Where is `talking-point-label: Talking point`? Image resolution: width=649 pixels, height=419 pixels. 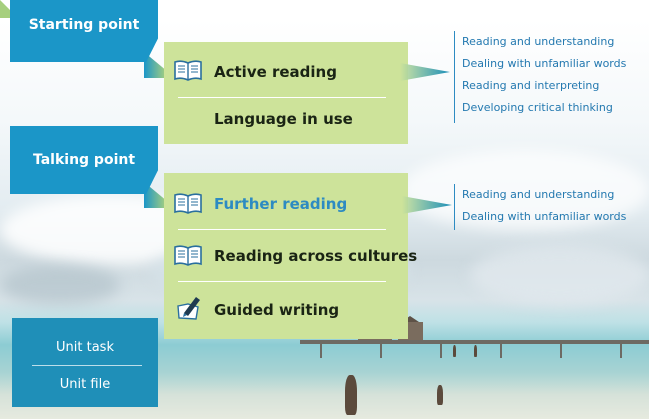 talking-point-label: Talking point is located at coordinates (84, 160).